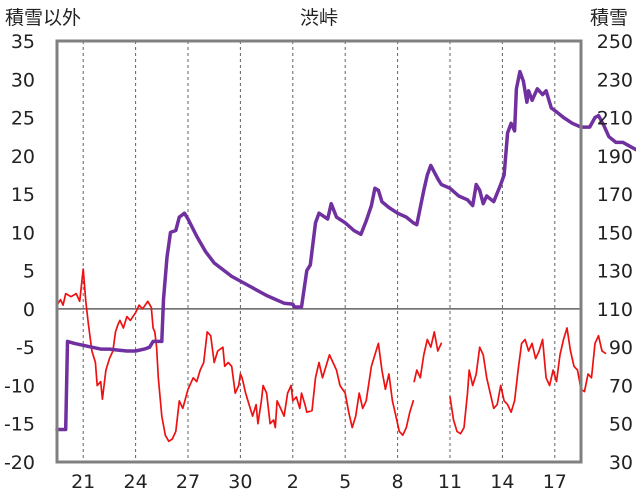  What do you see at coordinates (23, 195) in the screenshot?
I see `left-tick-label: 15` at bounding box center [23, 195].